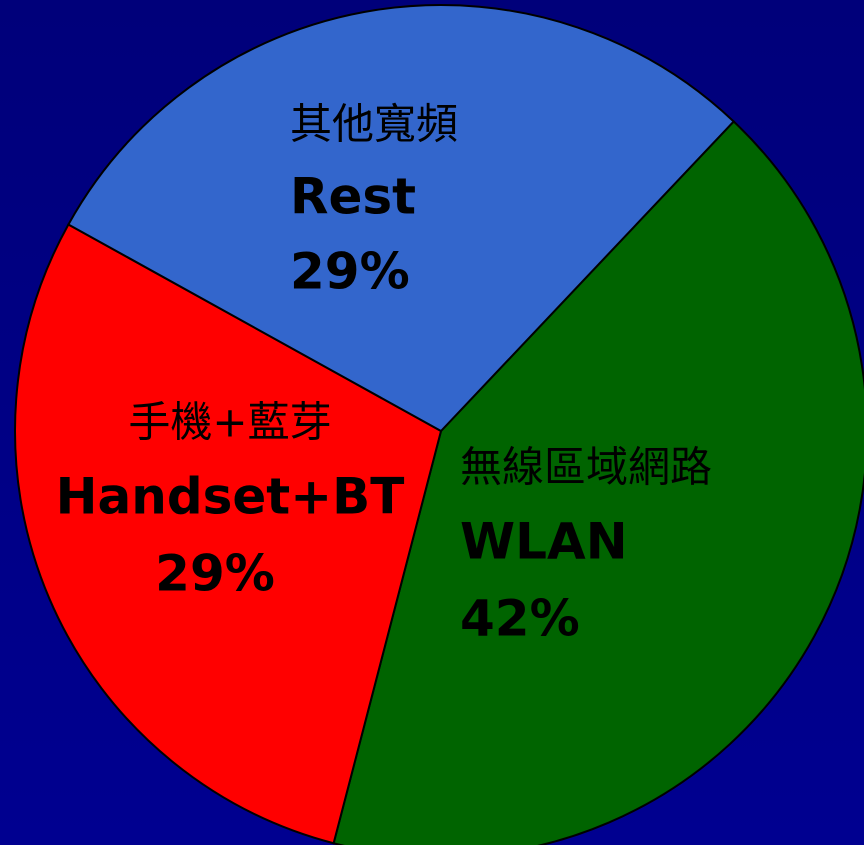  I want to click on slice-label-zh: 其他寬頻, so click(374, 124).